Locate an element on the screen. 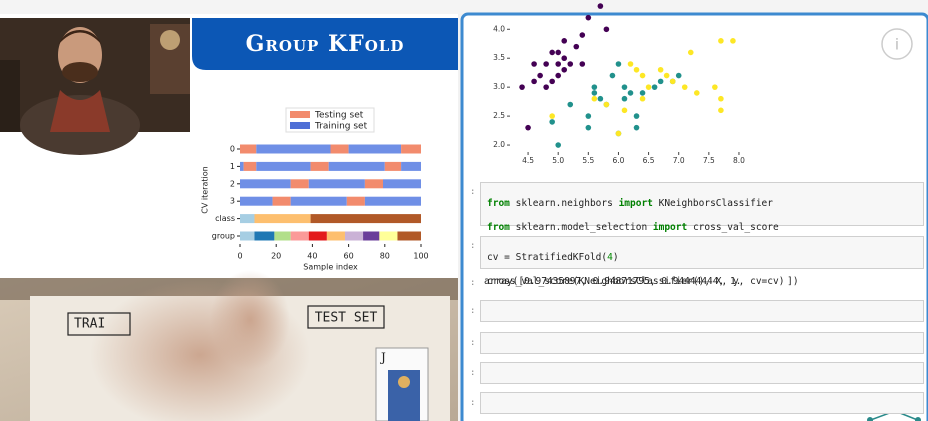 This screenshot has height=421, width=928. x-tick-label: 20 is located at coordinates (276, 256).